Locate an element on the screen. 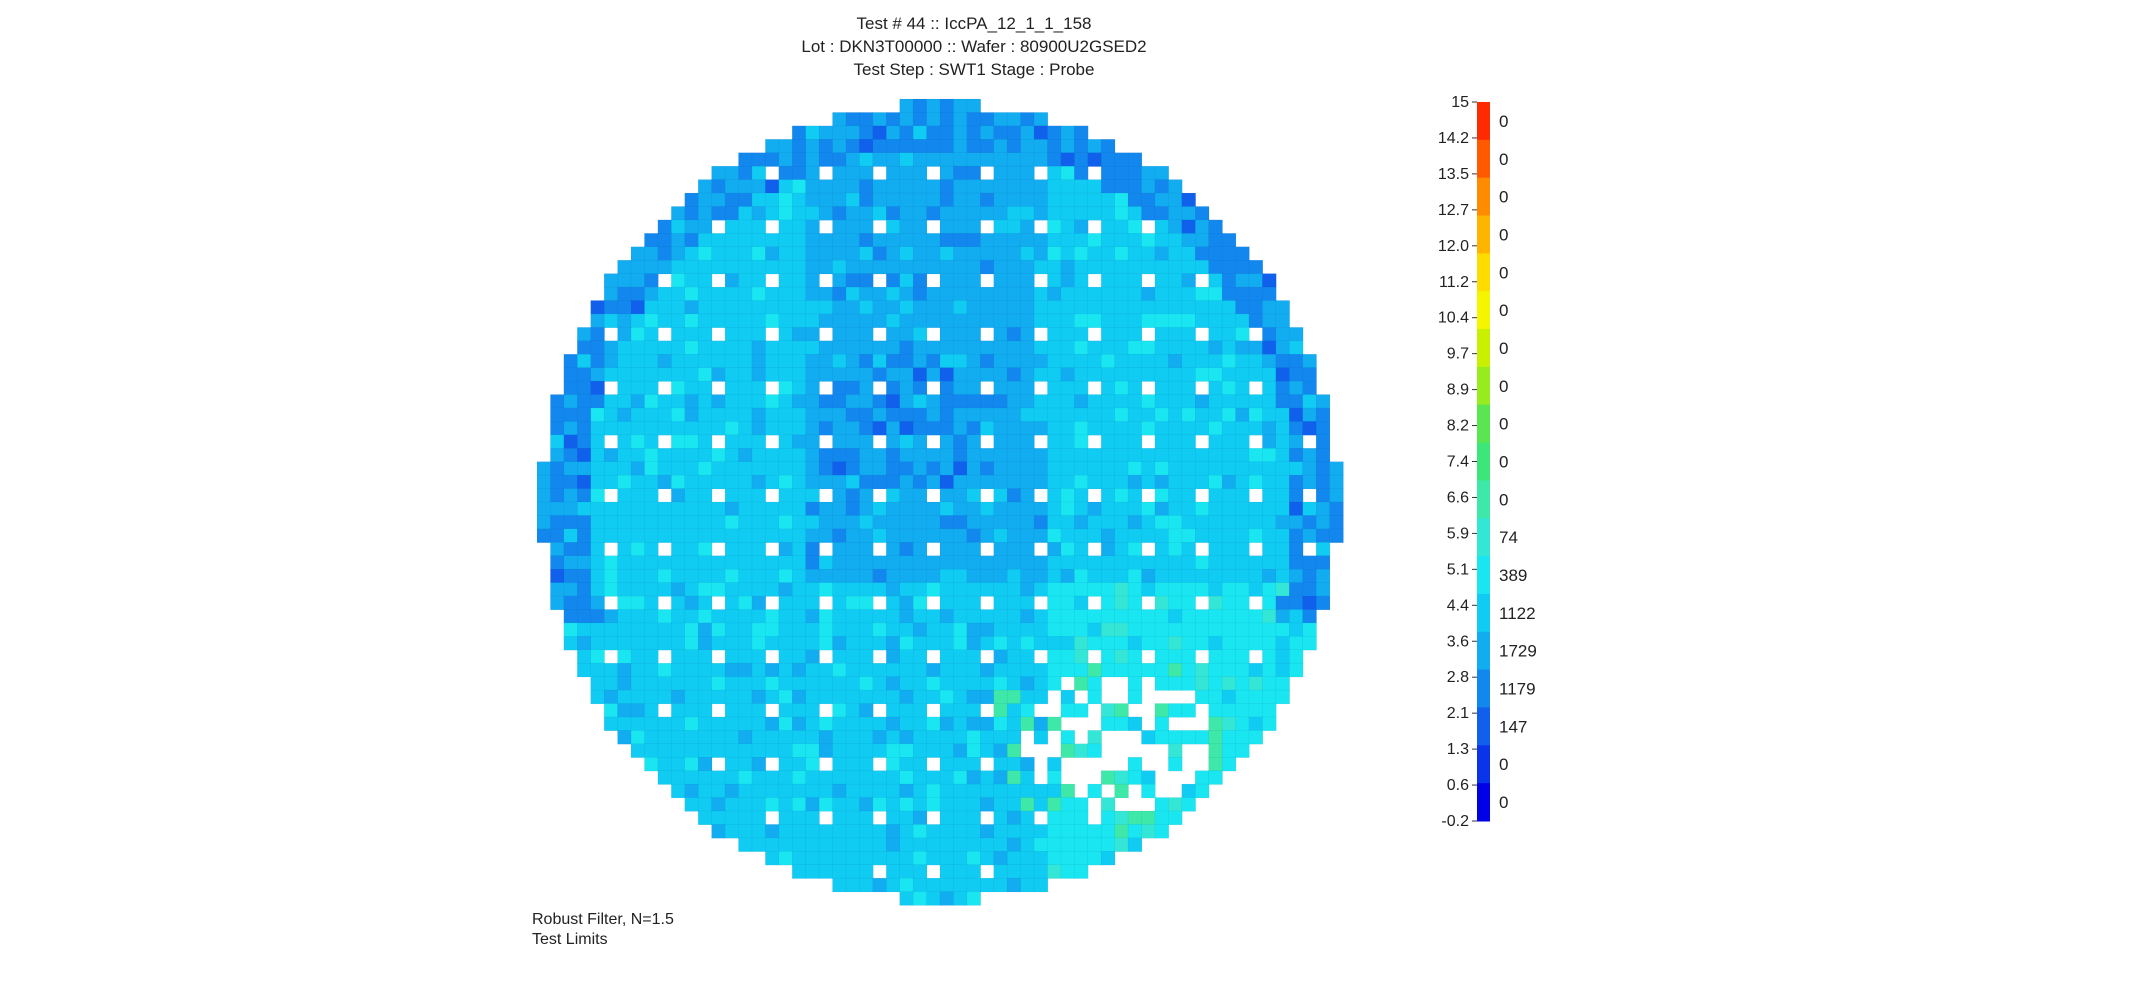  colorbar-count-label: 1729 is located at coordinates (1518, 651).